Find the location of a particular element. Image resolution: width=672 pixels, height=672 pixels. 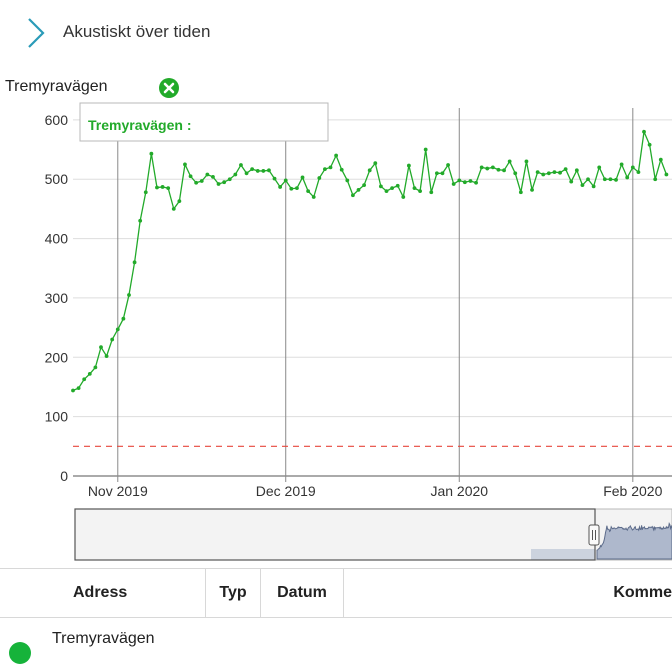

range-navigator is located at coordinates (336, 535).